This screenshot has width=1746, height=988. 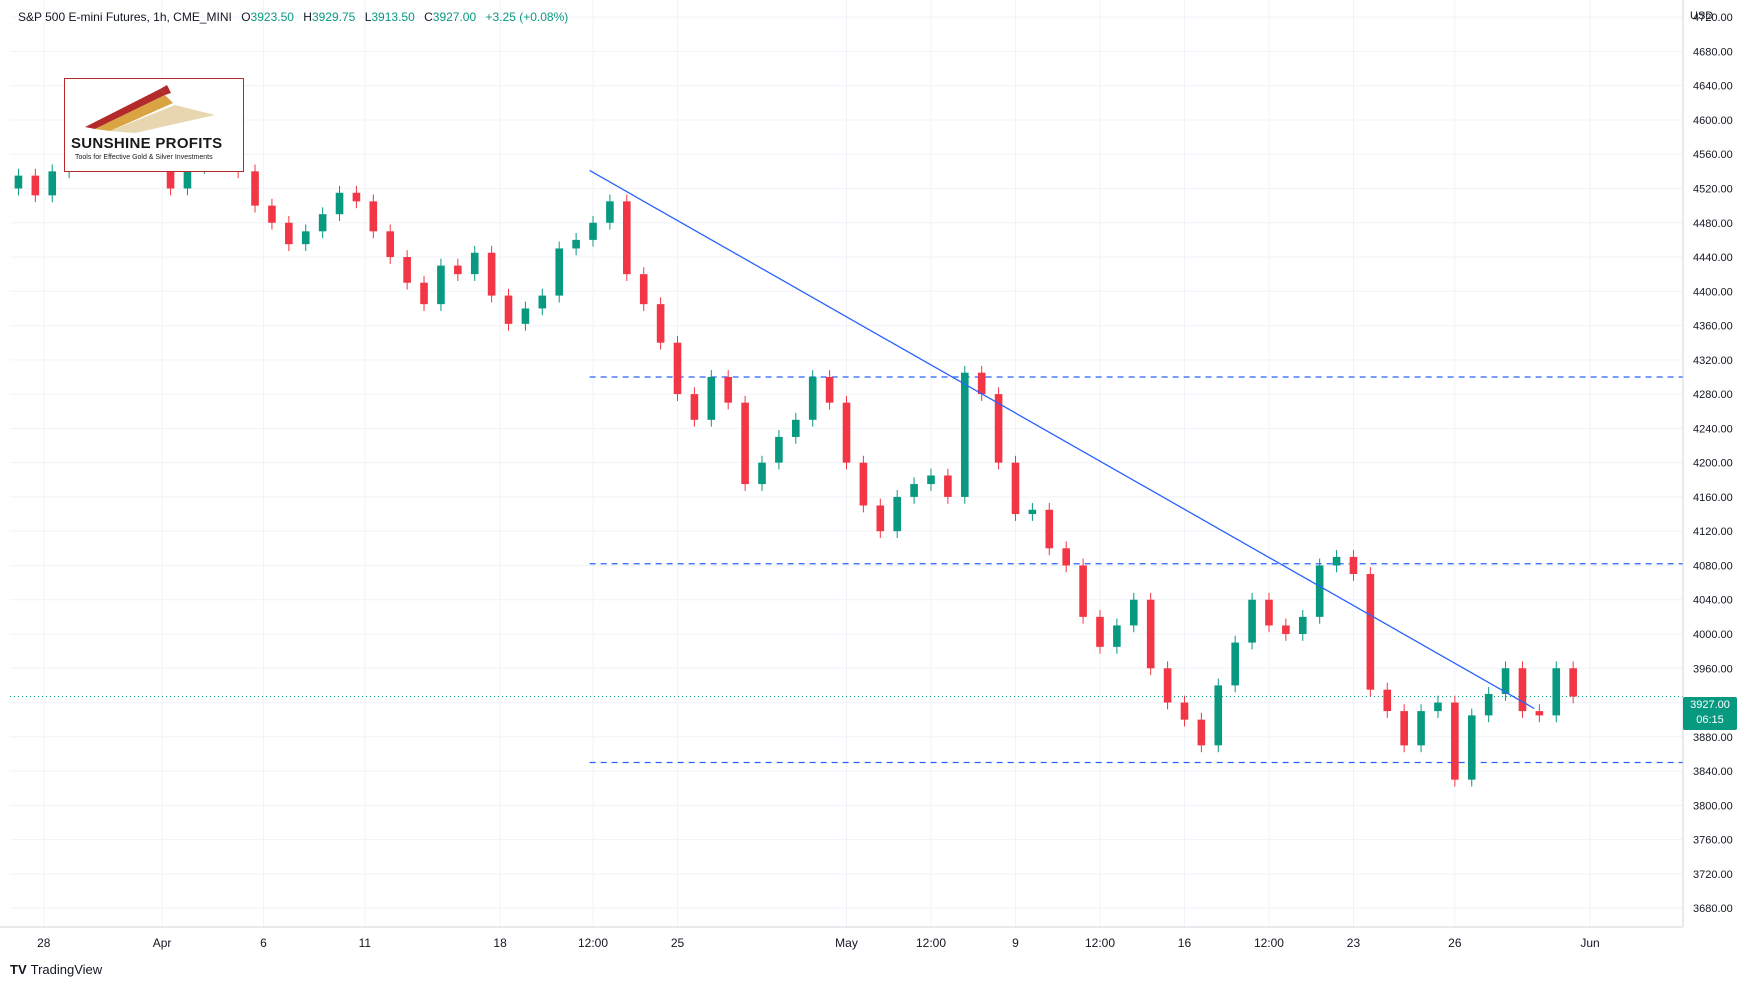 I want to click on price-tick-label: 4040.00, so click(x=1713, y=601).